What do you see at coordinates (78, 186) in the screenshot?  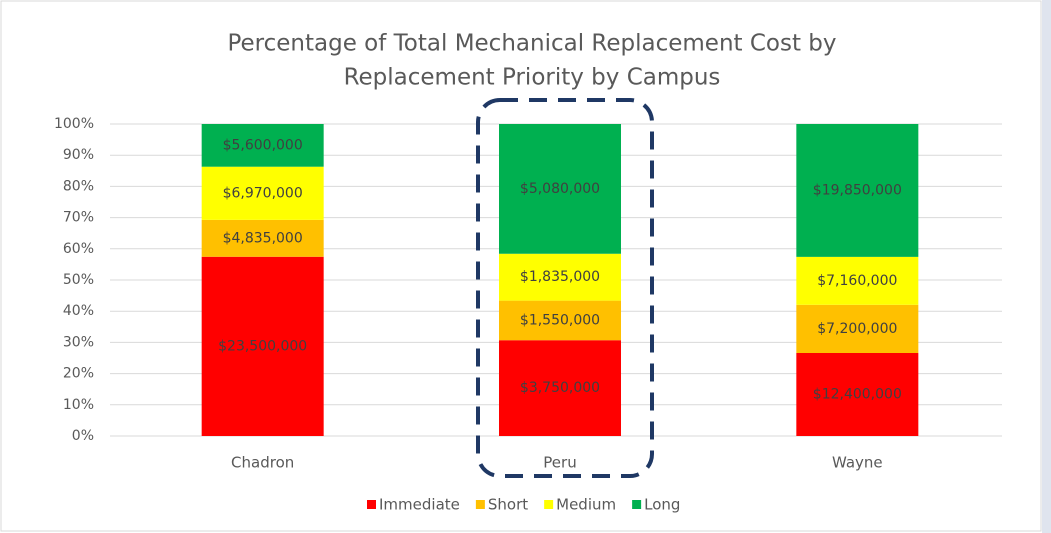 I see `y-tick-label: 80%` at bounding box center [78, 186].